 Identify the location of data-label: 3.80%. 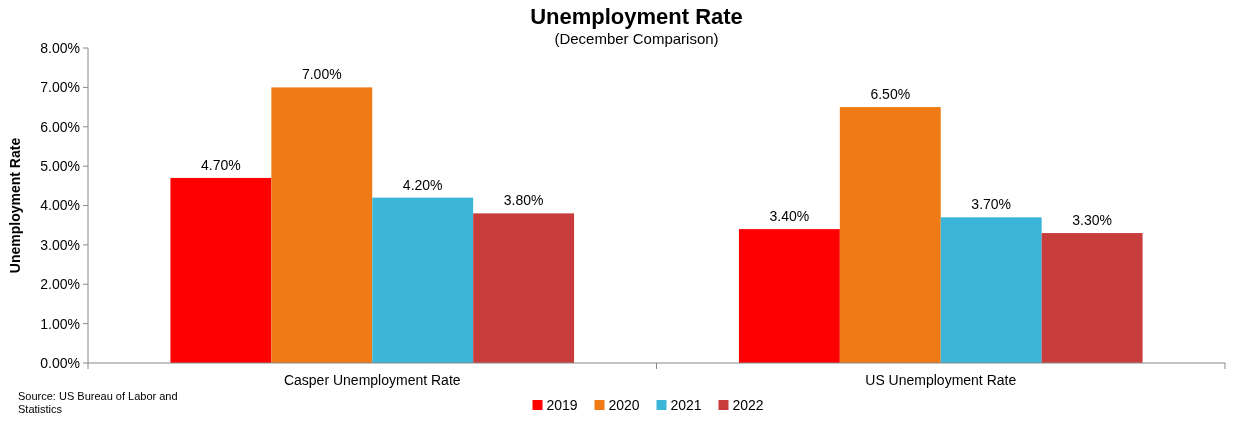
(523, 200).